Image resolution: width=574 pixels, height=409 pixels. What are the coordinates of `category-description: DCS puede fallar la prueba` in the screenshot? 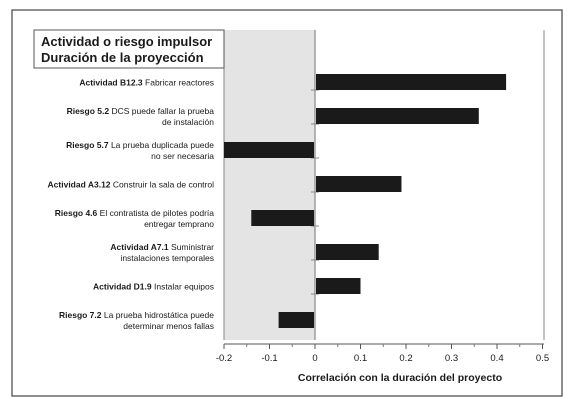 It's located at (162, 111).